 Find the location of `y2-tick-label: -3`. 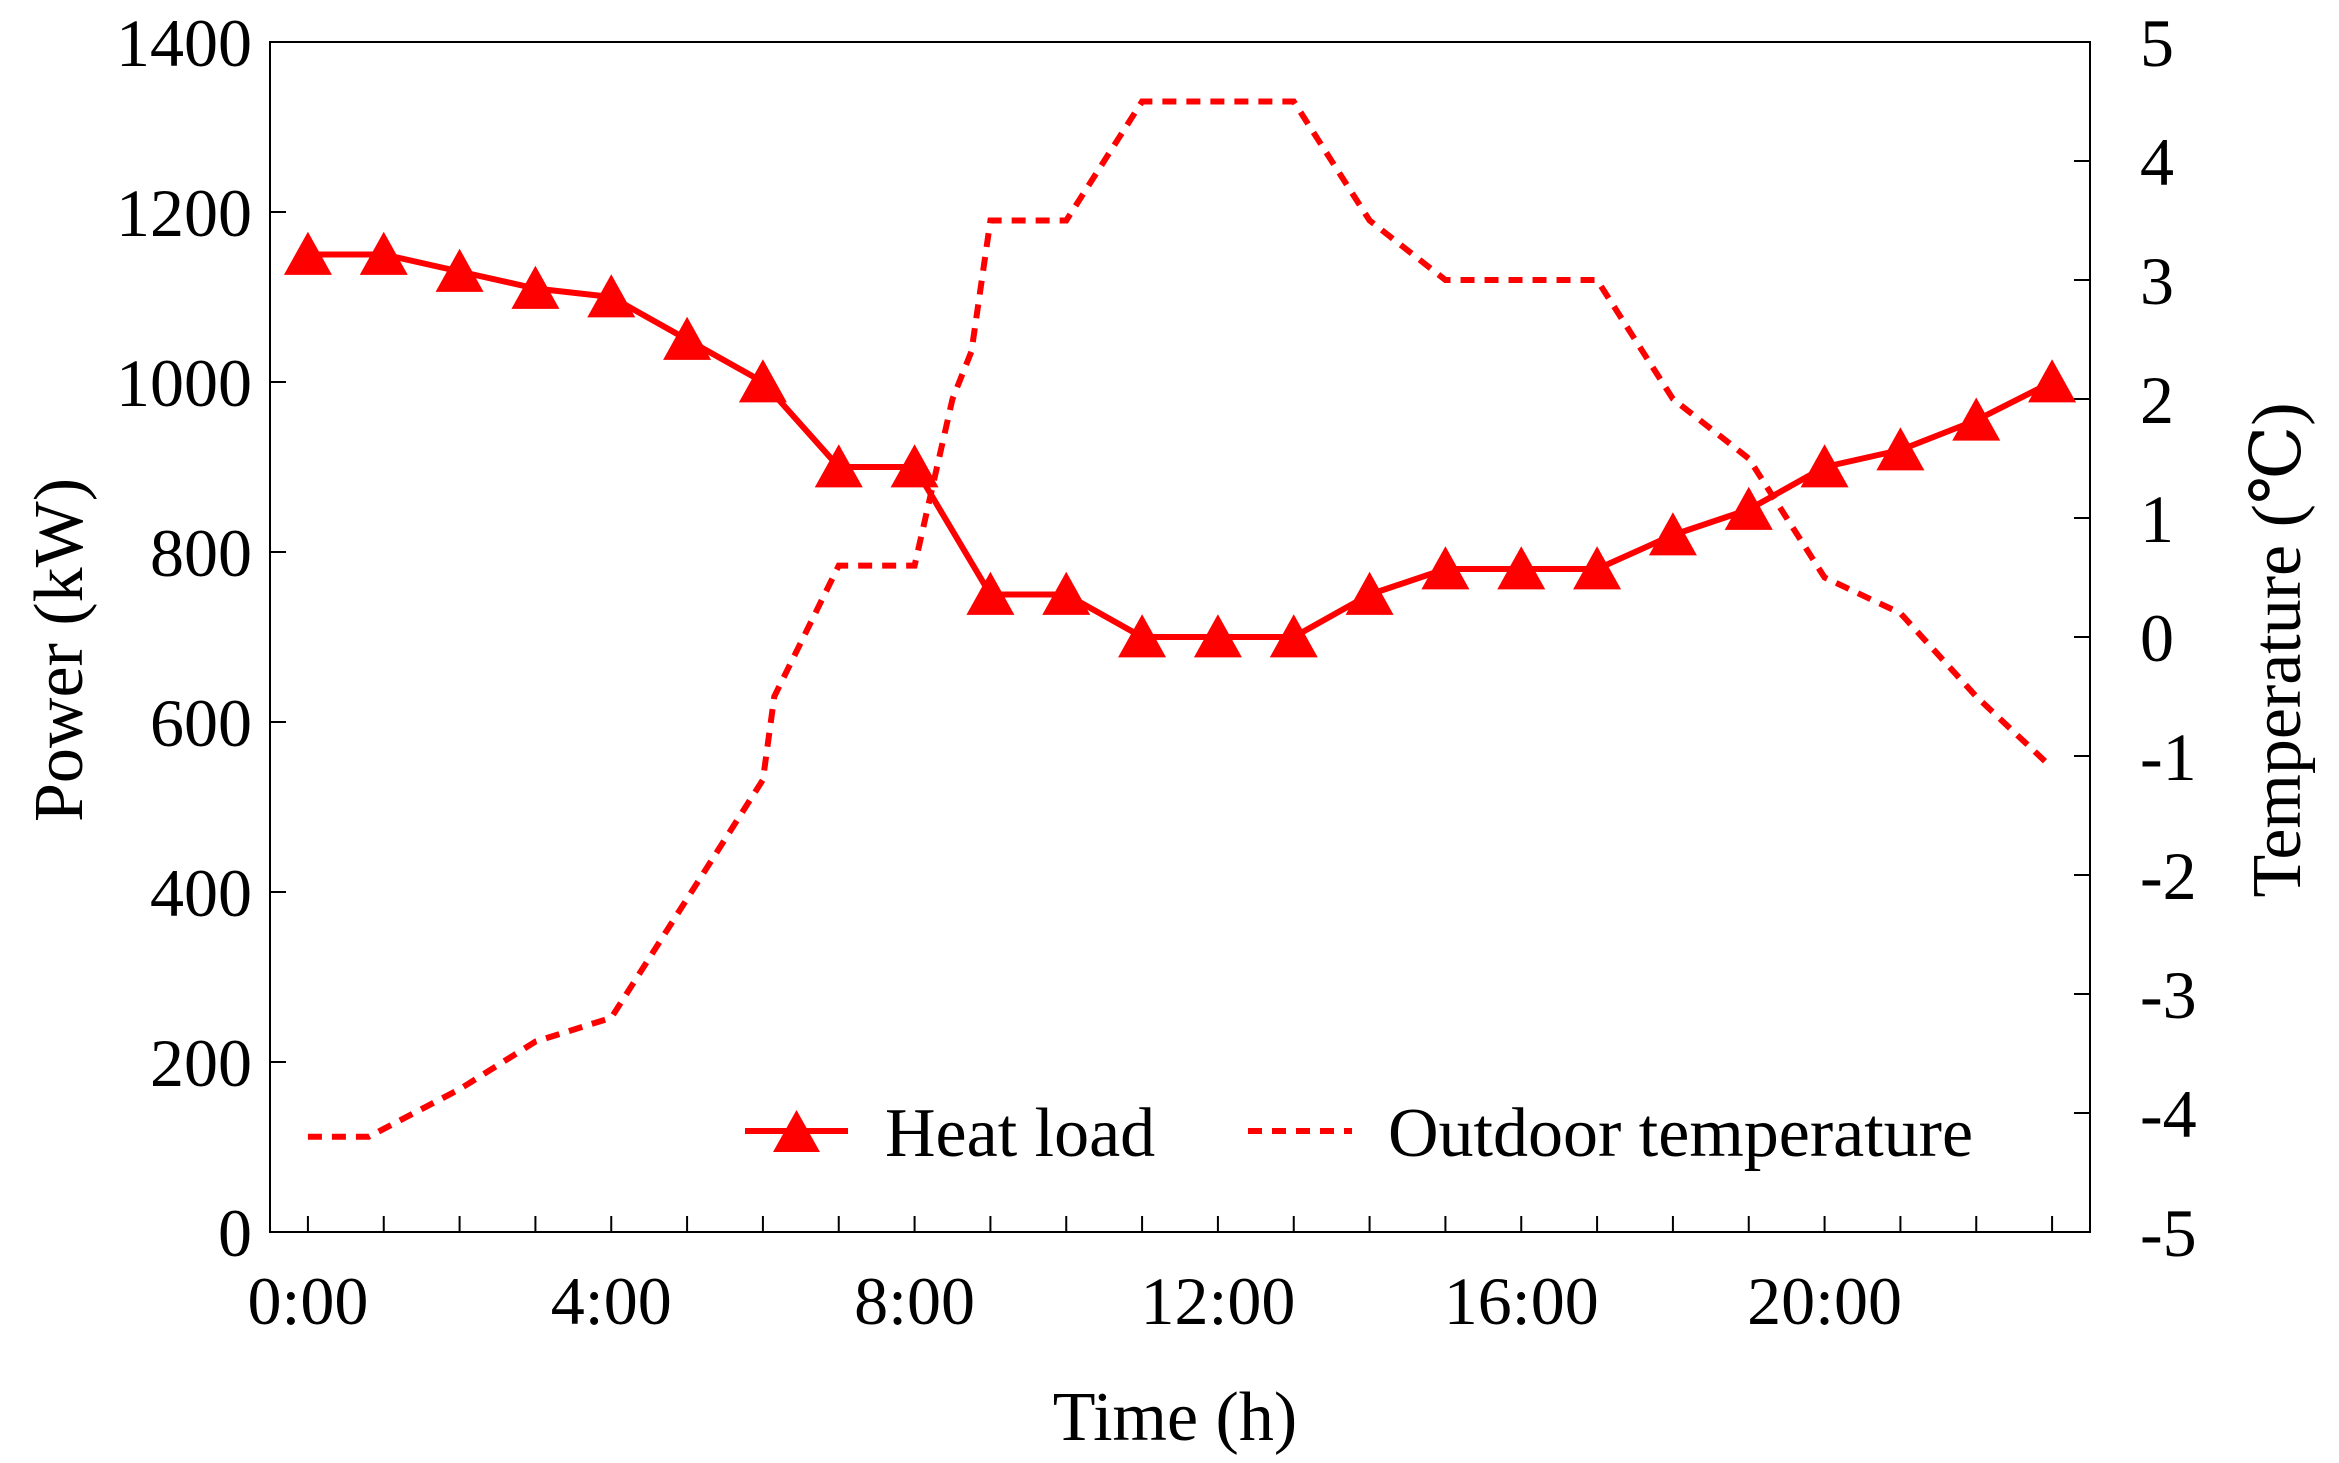

y2-tick-label: -3 is located at coordinates (2168, 995).